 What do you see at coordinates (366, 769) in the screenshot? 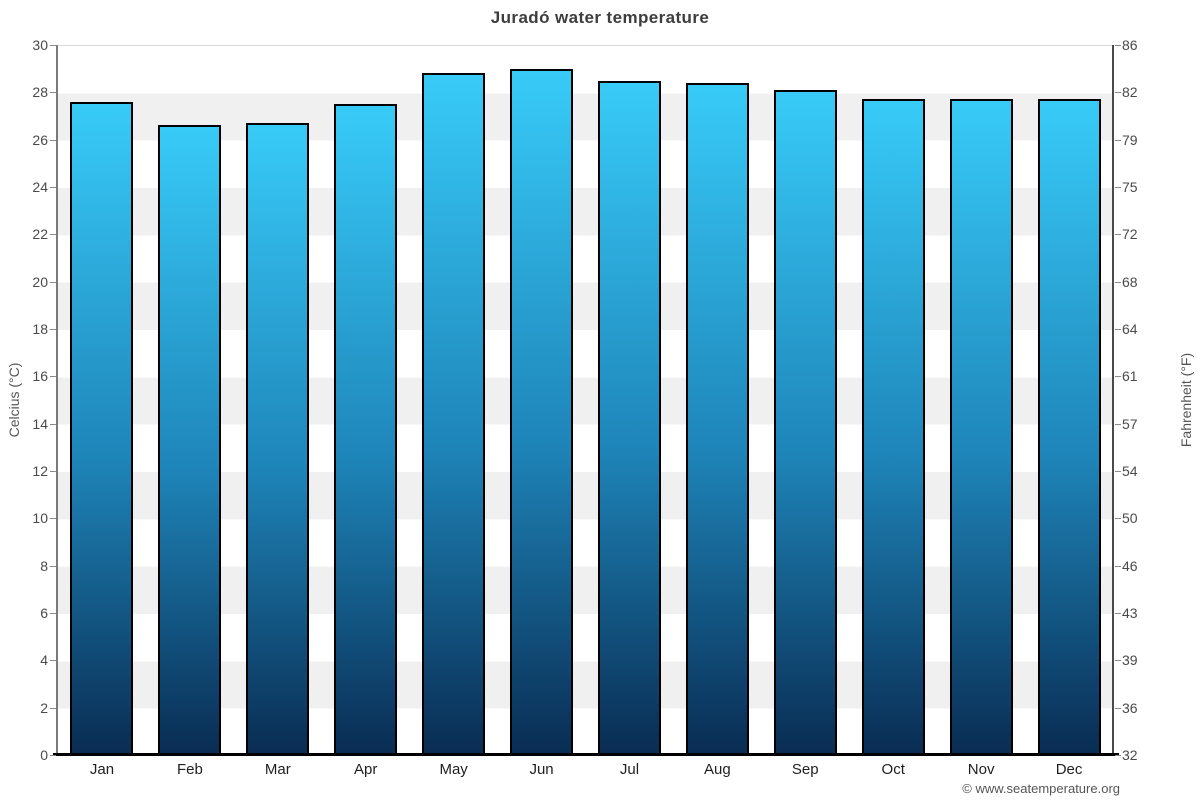
I see `month-label-apr: Apr` at bounding box center [366, 769].